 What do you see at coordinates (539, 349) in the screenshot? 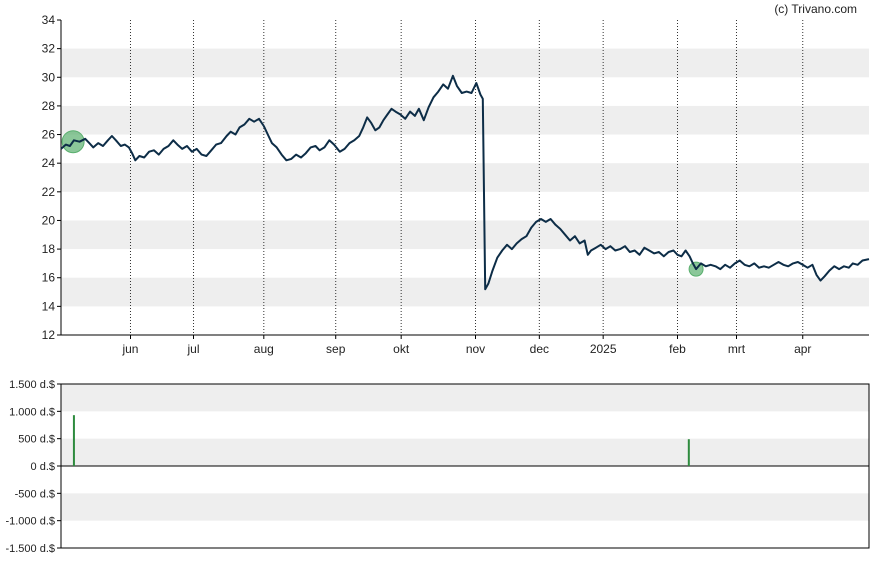
I see `x-tick-label: dec` at bounding box center [539, 349].